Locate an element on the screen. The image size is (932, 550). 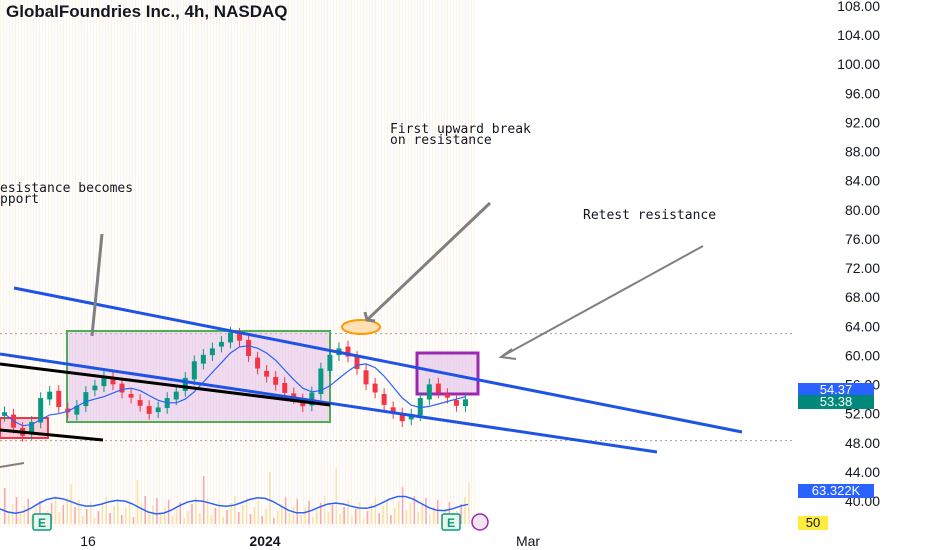
black-base-line is located at coordinates (52, 435).